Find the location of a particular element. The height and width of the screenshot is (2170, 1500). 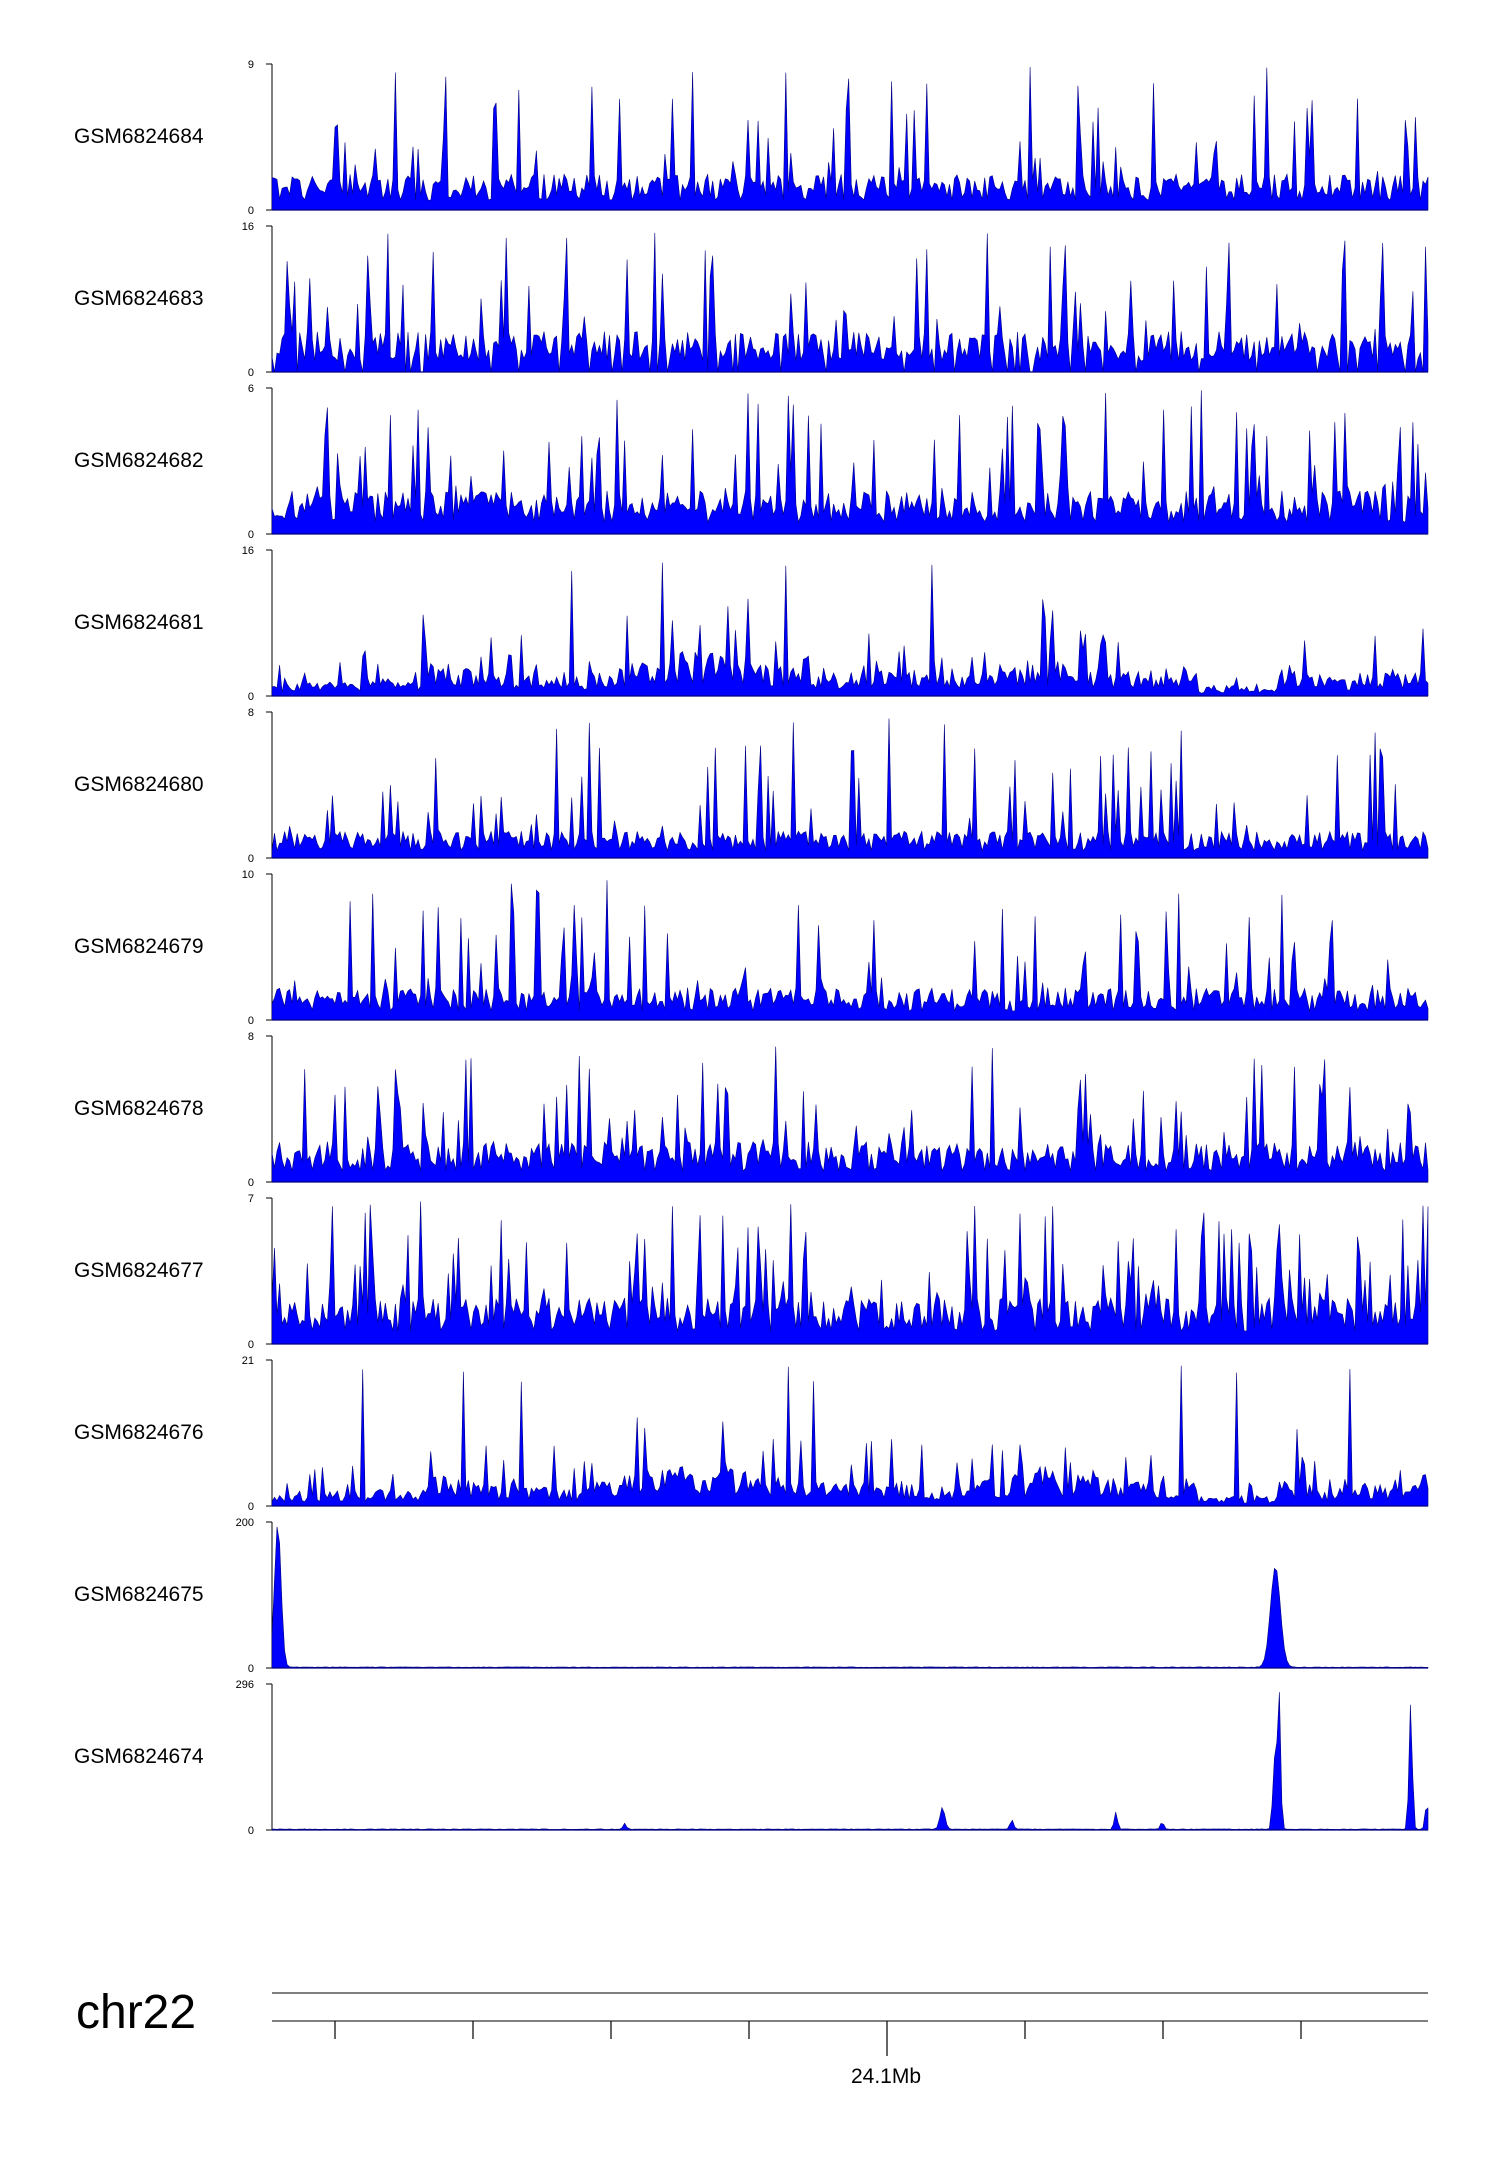

x-axis-ticks is located at coordinates (818, 2038).